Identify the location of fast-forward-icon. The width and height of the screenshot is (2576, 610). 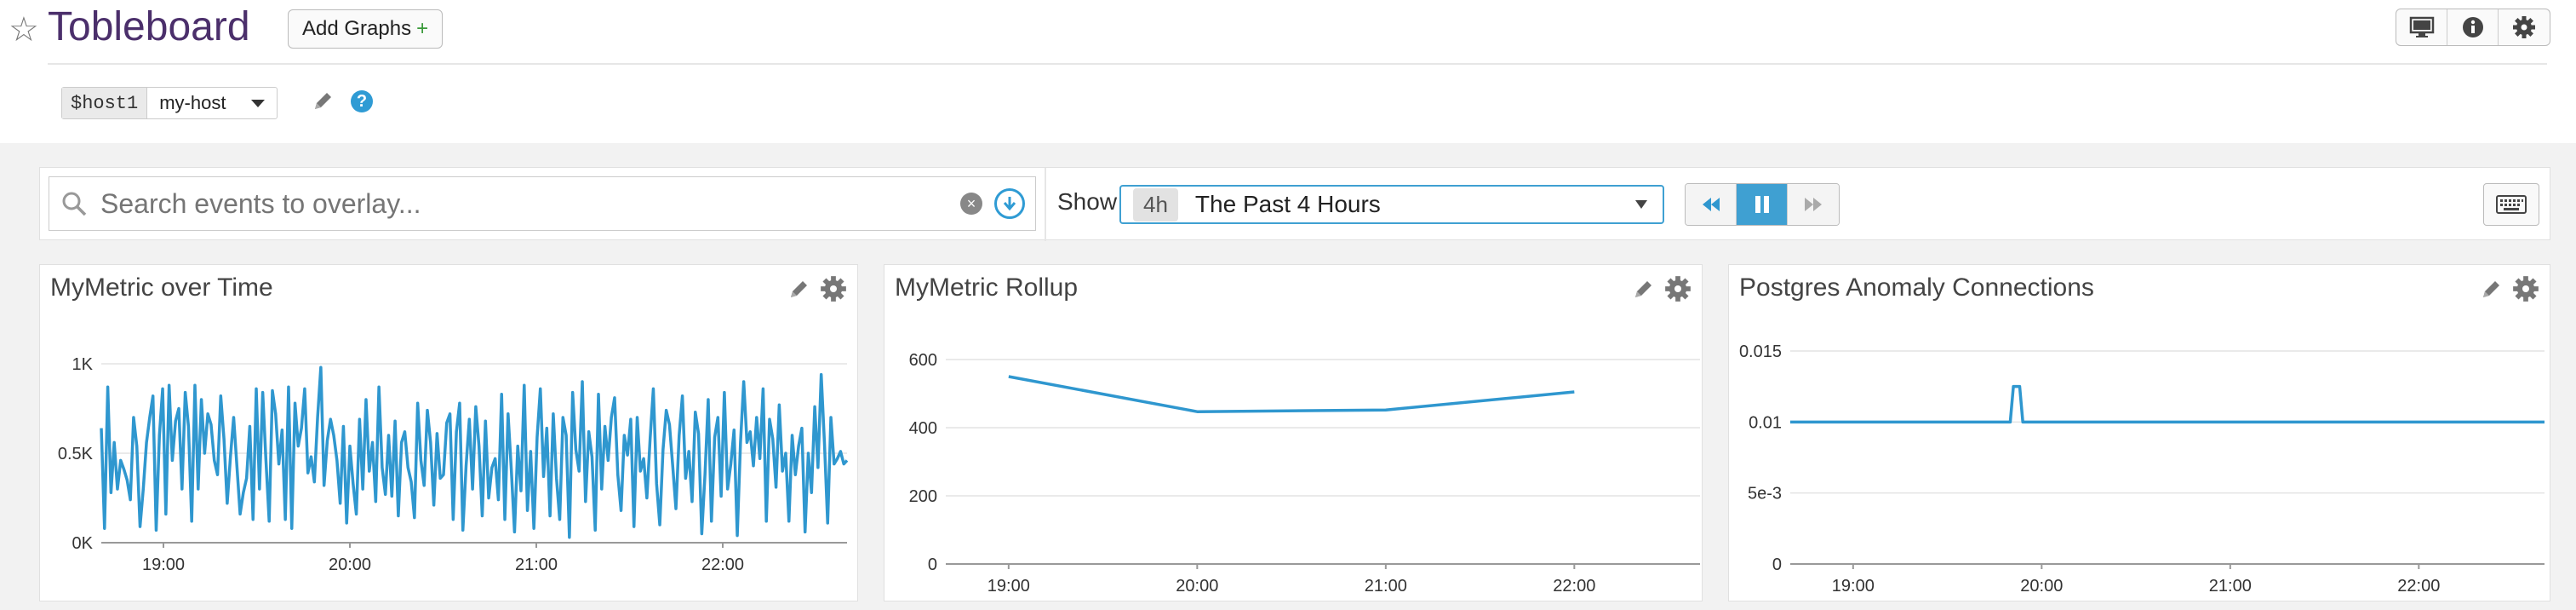
(1814, 205).